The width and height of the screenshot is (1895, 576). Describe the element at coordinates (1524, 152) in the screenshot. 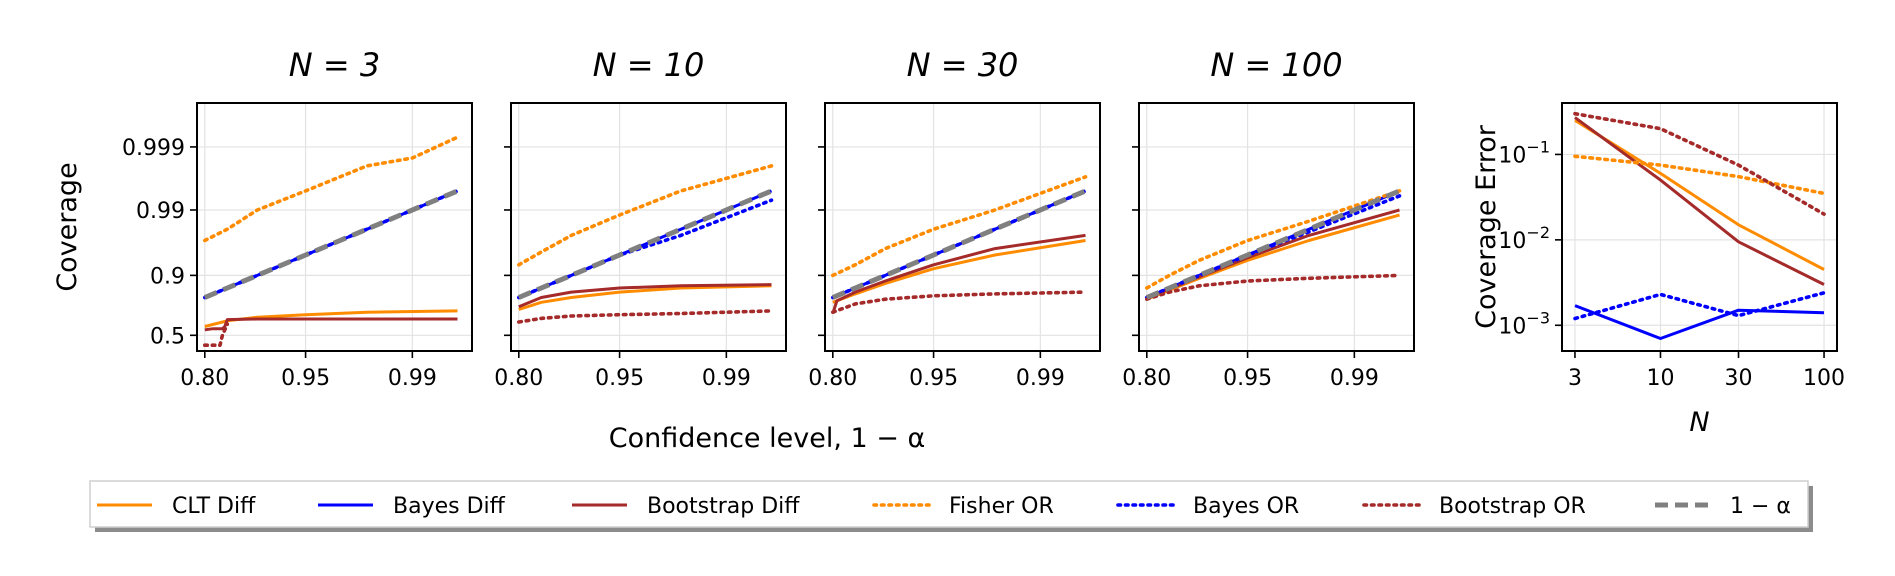

I see `y-tick-label: 10⁻¹` at that location.